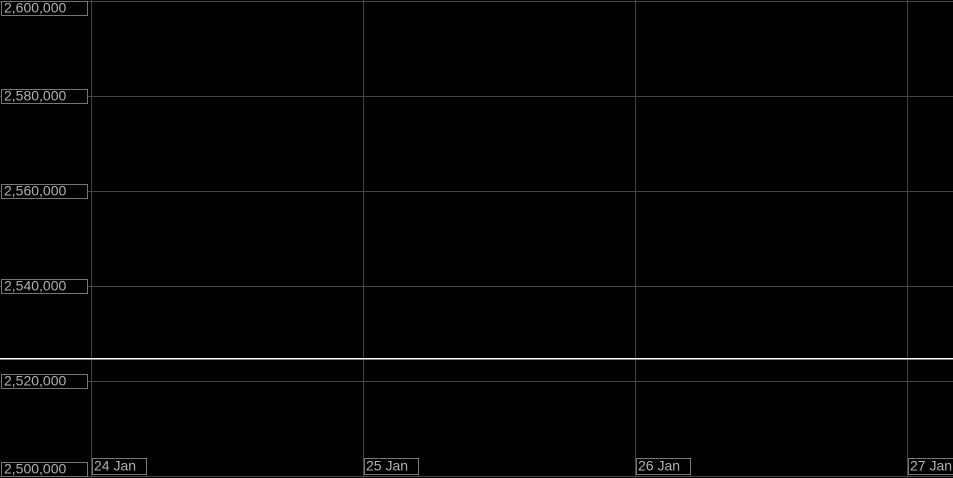 Image resolution: width=953 pixels, height=478 pixels. Describe the element at coordinates (35, 191) in the screenshot. I see `y-tick-label: 2,560,000` at that location.